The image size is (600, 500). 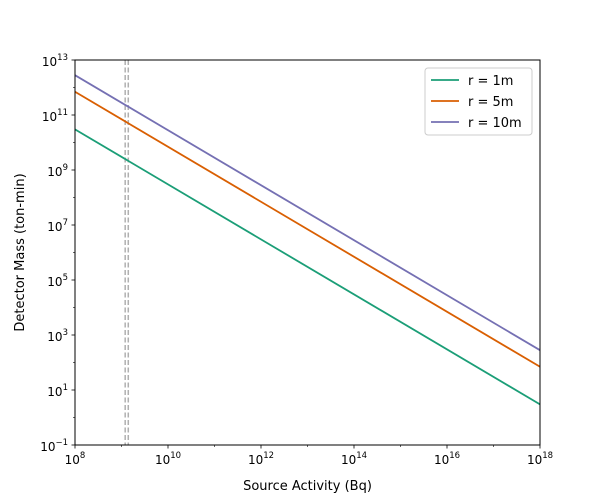 I want to click on x-tick-label: 1010, so click(x=168, y=459).